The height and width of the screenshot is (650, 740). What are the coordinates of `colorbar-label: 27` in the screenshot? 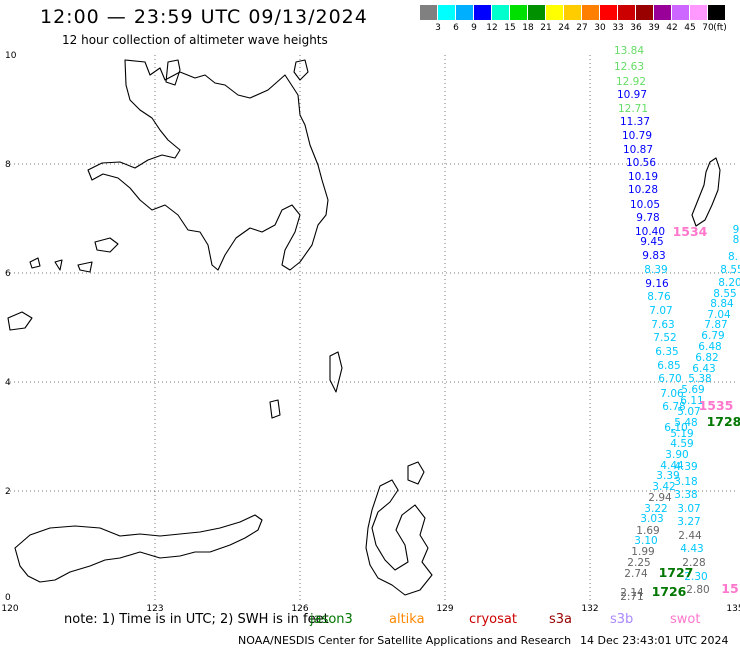 It's located at (582, 28).